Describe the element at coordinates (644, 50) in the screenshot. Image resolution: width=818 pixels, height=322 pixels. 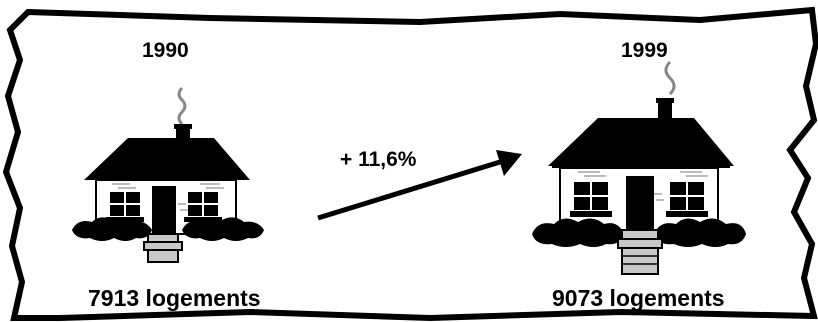
I see `year-label-1999: 1999` at that location.